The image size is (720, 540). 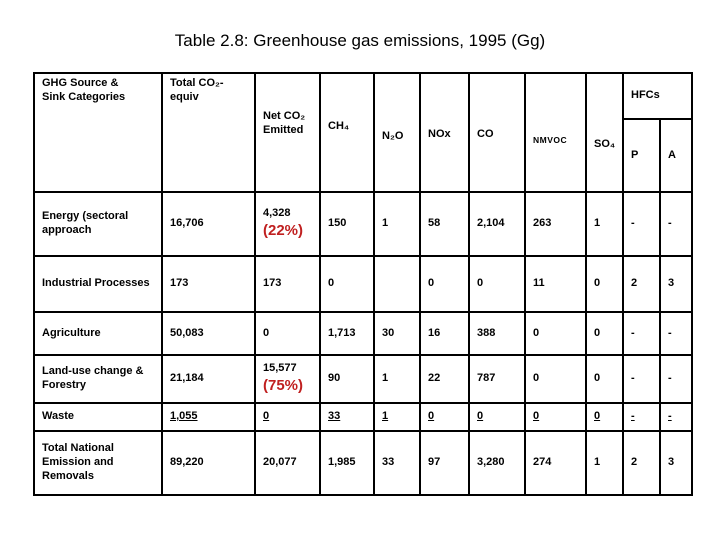 I want to click on cell-label: Land-use change & Forestry, so click(x=98, y=379).